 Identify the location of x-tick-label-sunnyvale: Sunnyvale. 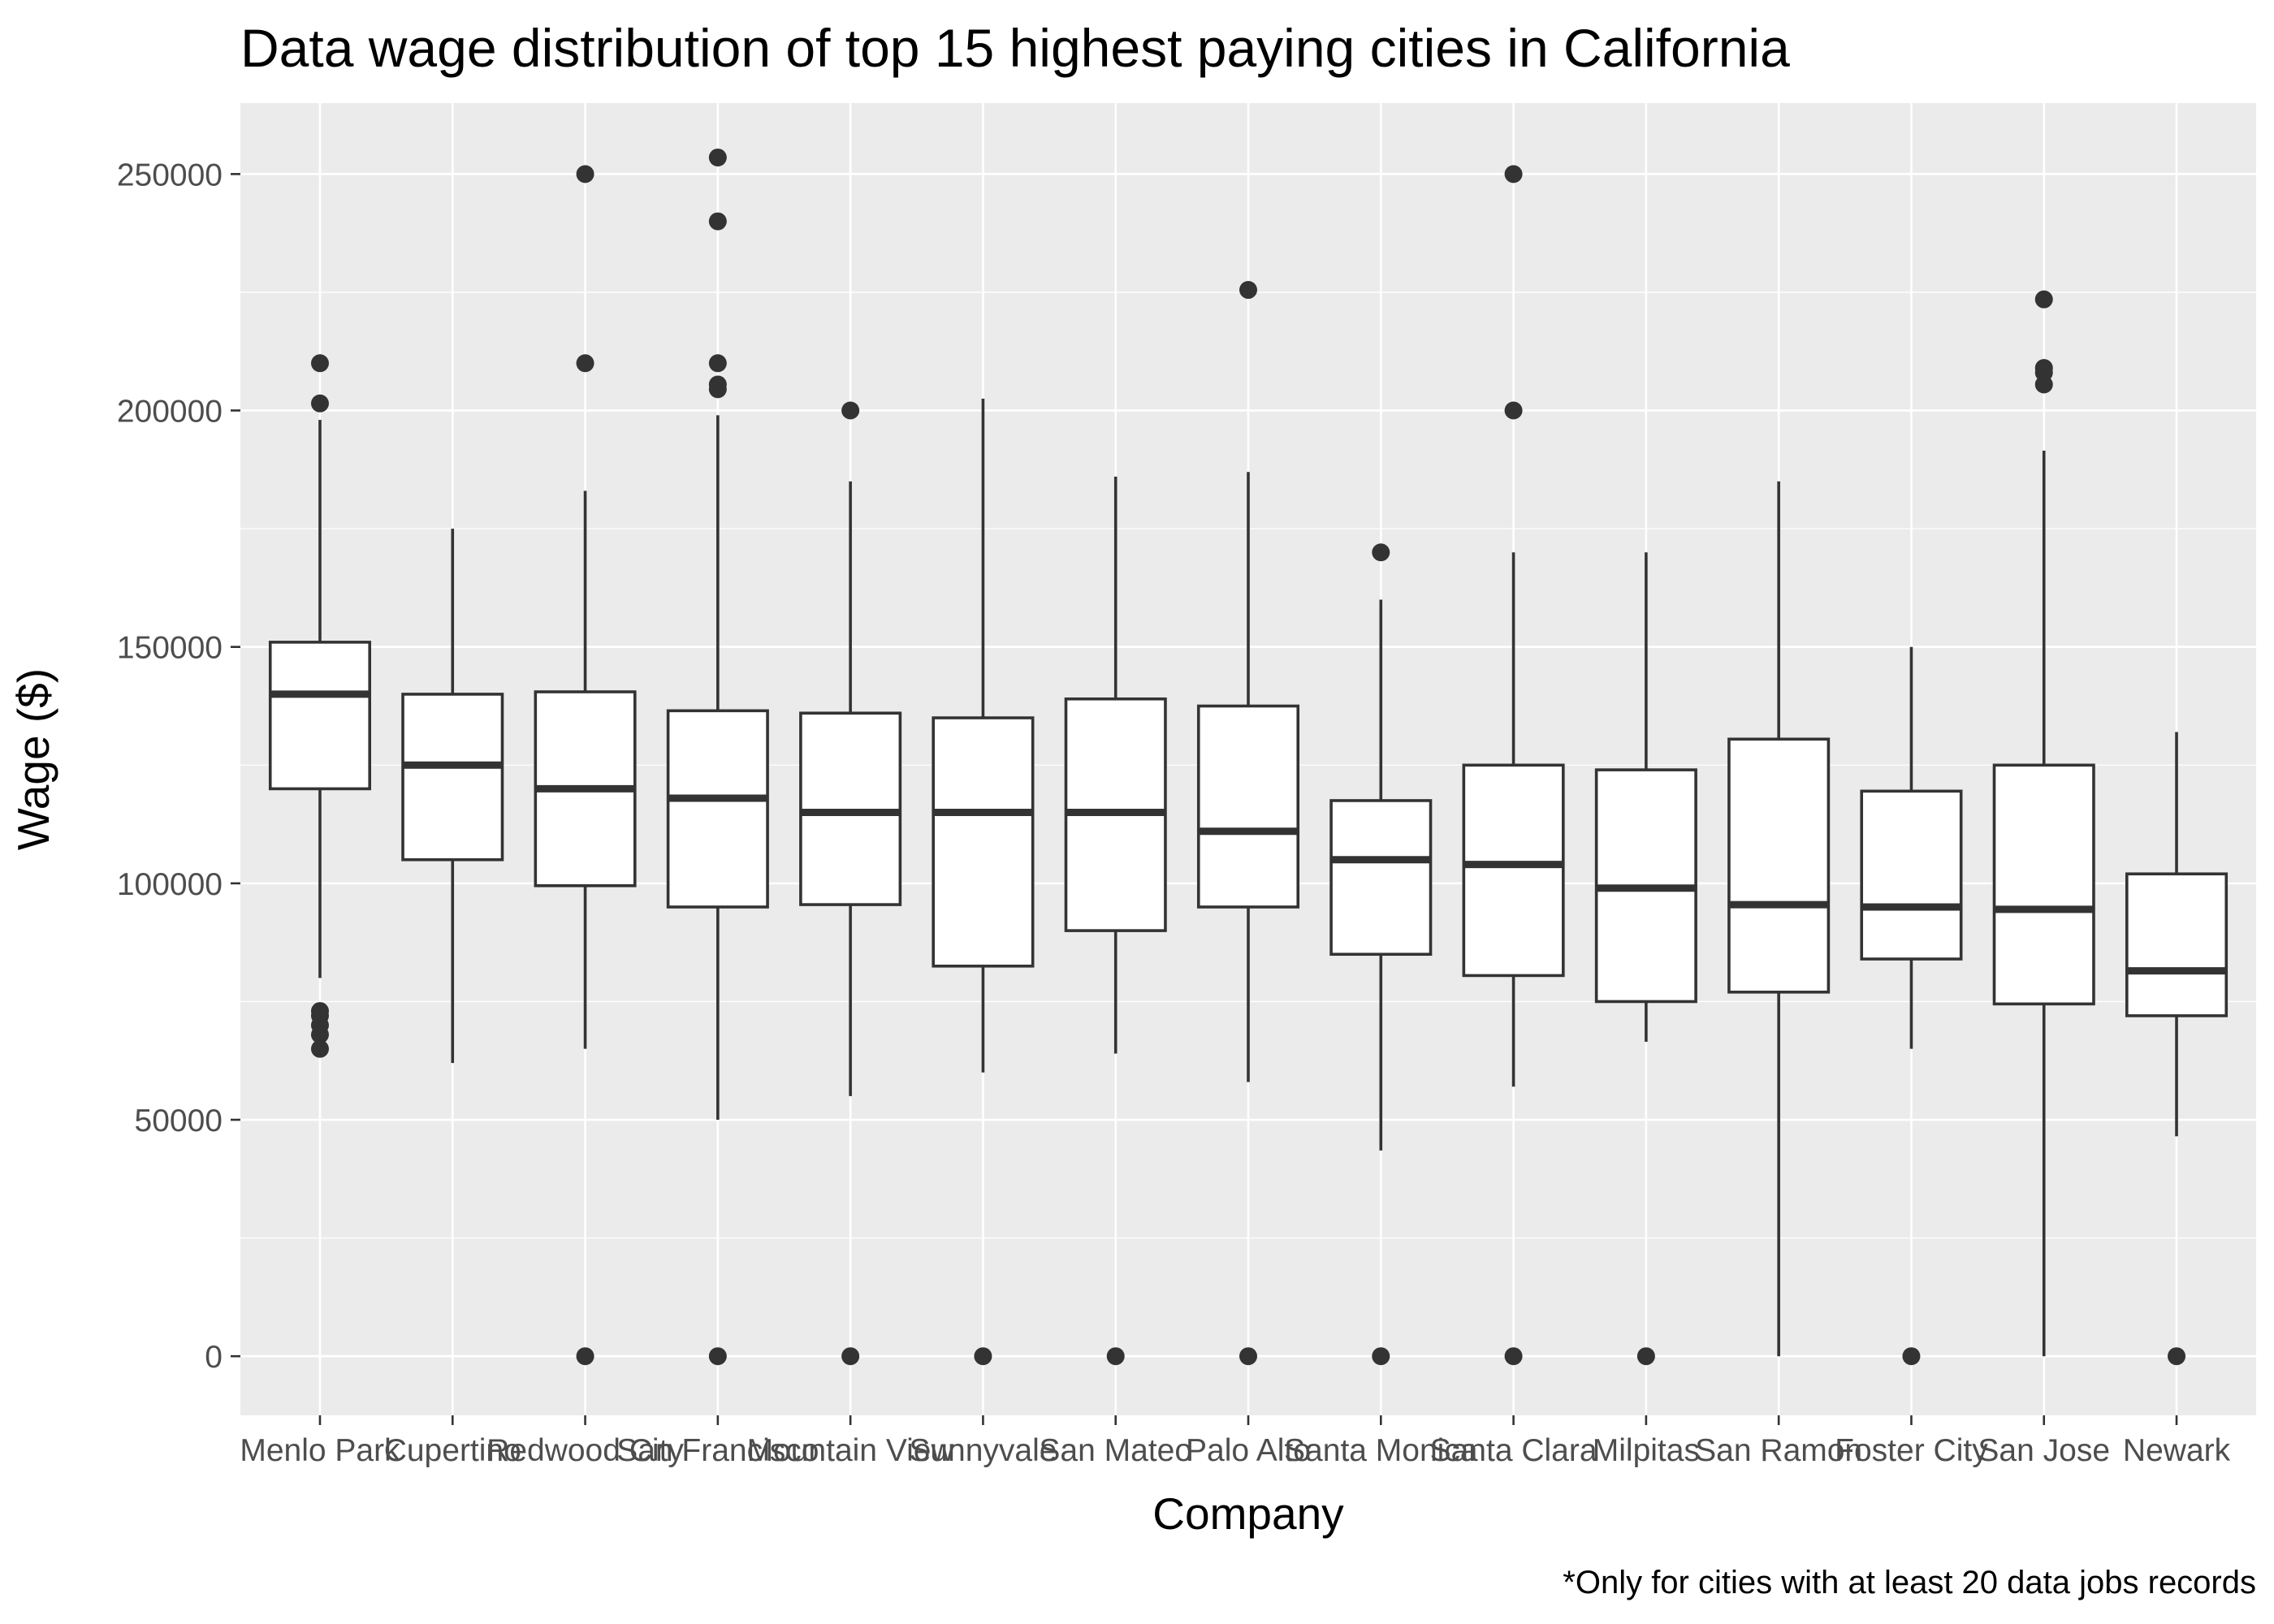
(983, 1451).